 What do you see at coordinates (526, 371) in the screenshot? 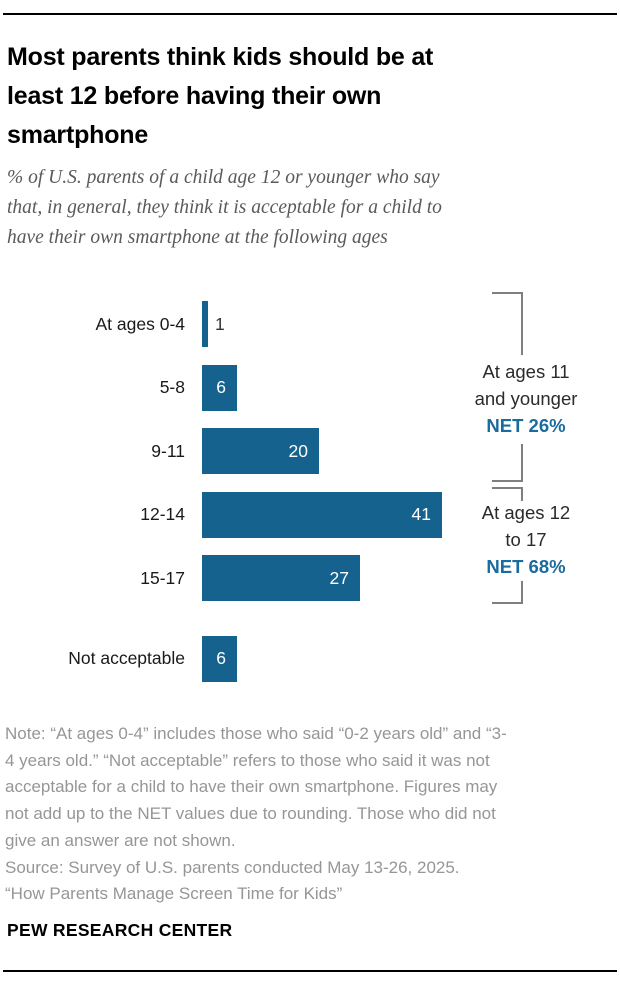
I see `bracket-label-line: At ages 11` at bounding box center [526, 371].